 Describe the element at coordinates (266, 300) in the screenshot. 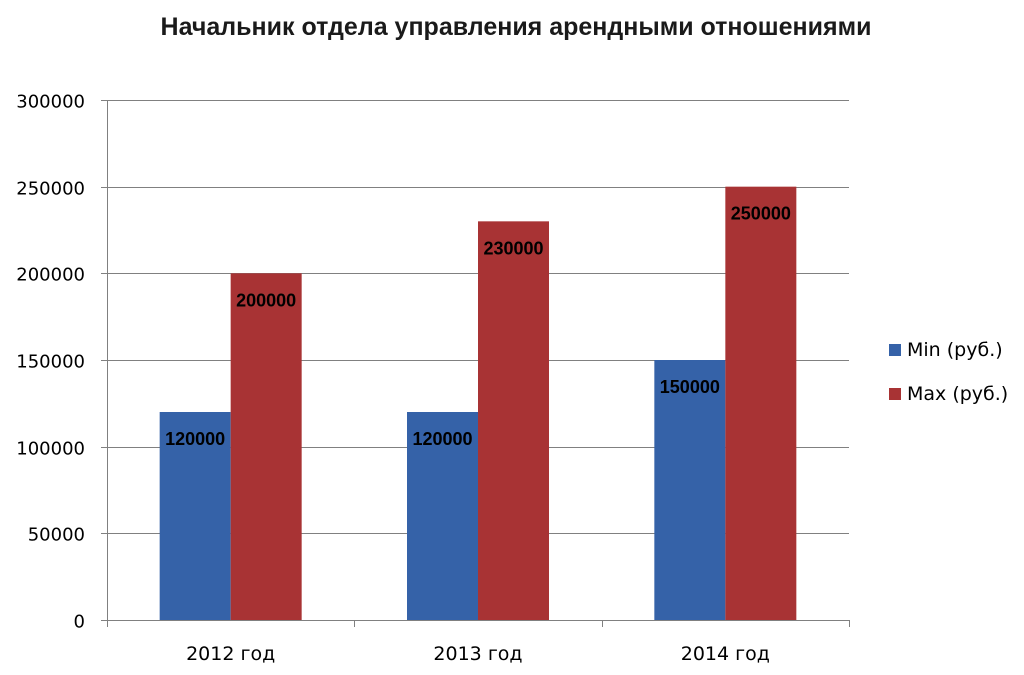

I see `data-label: 200000` at that location.